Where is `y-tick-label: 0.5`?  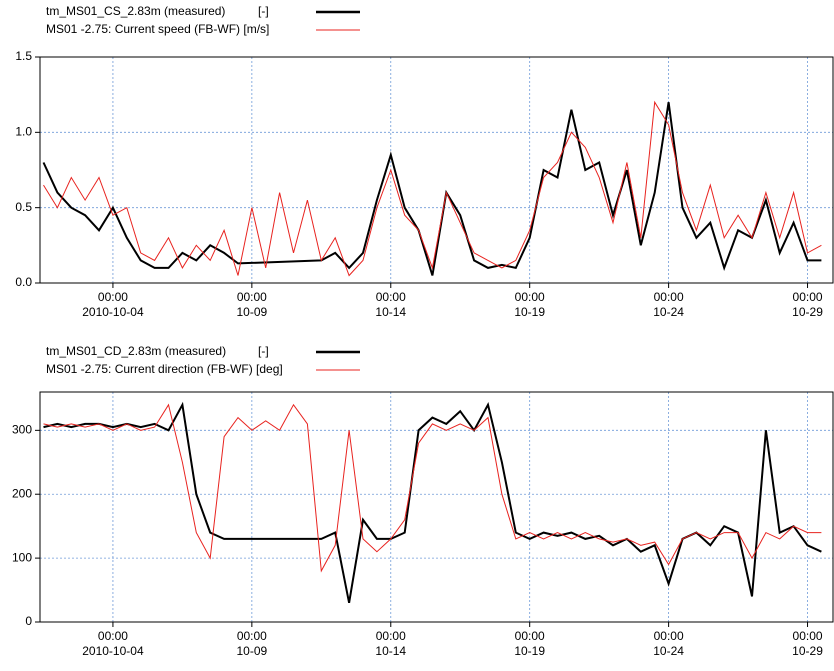
y-tick-label: 0.5 is located at coordinates (23, 207).